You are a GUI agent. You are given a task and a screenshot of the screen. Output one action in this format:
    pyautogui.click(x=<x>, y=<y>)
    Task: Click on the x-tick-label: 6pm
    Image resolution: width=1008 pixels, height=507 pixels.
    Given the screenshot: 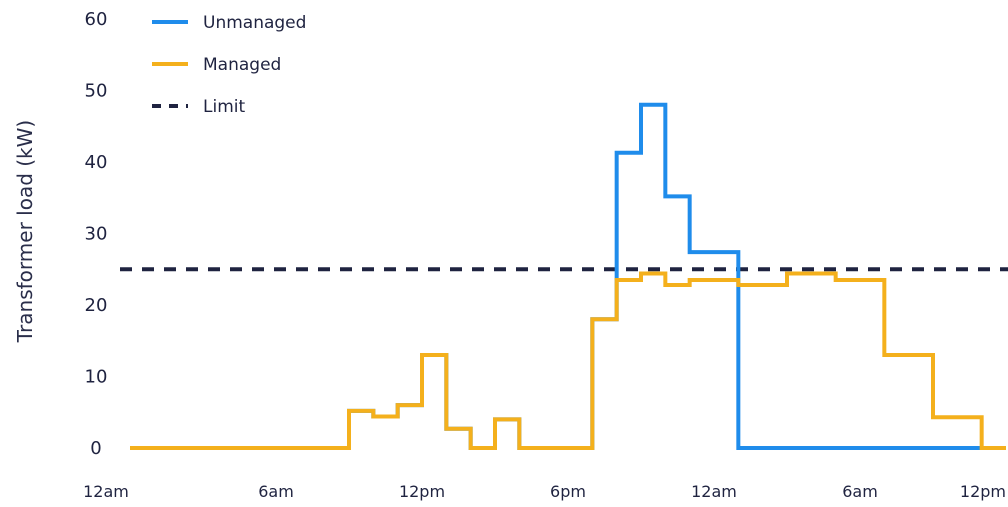 What is the action you would take?
    pyautogui.click(x=568, y=491)
    